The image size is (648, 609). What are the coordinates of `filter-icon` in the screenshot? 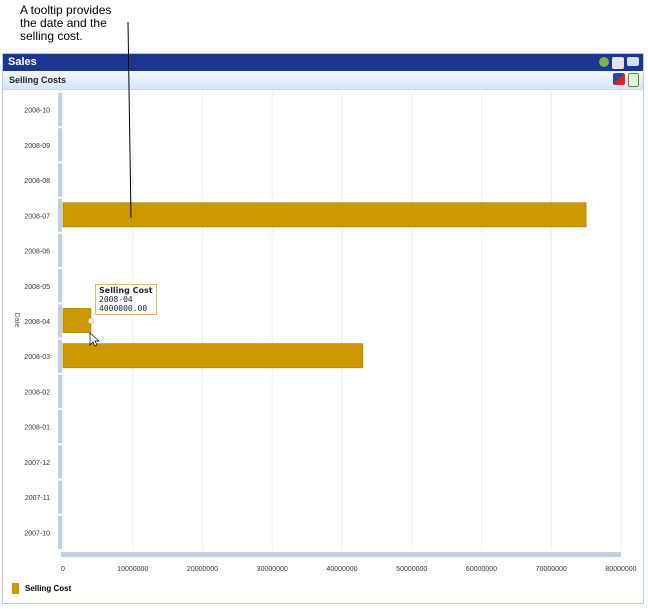 It's located at (619, 79).